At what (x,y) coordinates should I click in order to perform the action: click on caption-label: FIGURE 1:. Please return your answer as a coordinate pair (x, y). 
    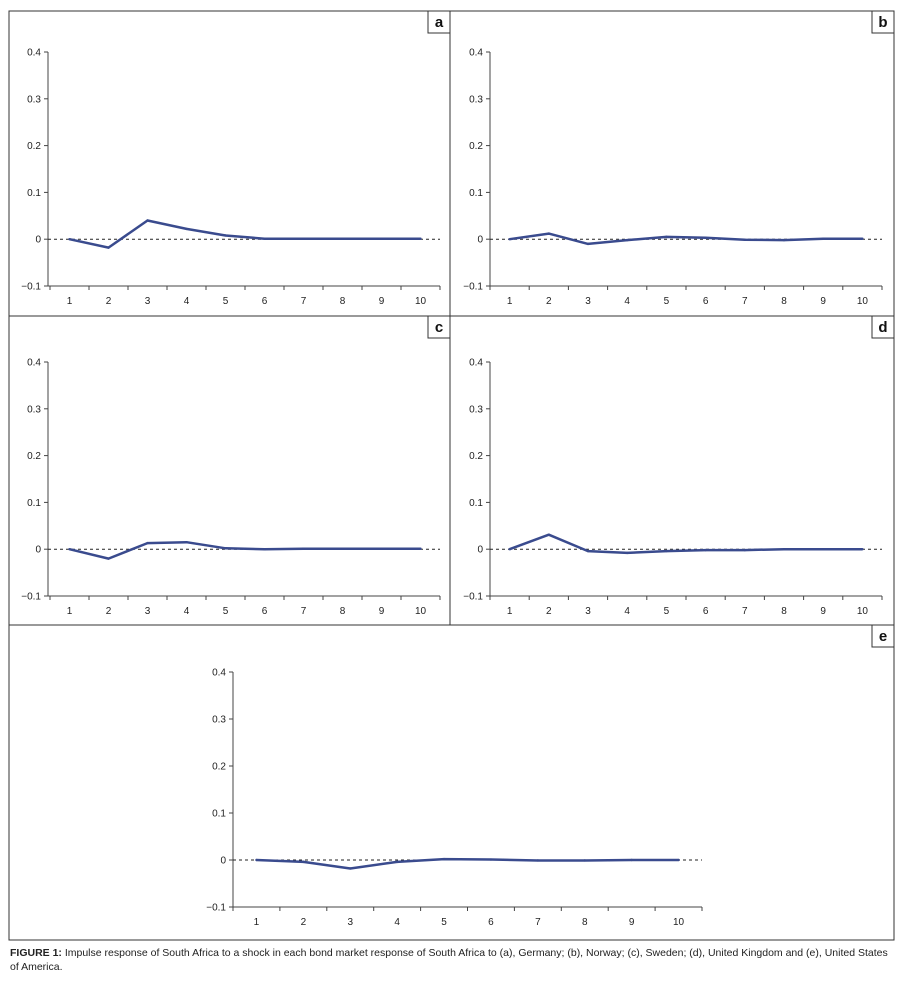
    Looking at the image, I should click on (36, 953).